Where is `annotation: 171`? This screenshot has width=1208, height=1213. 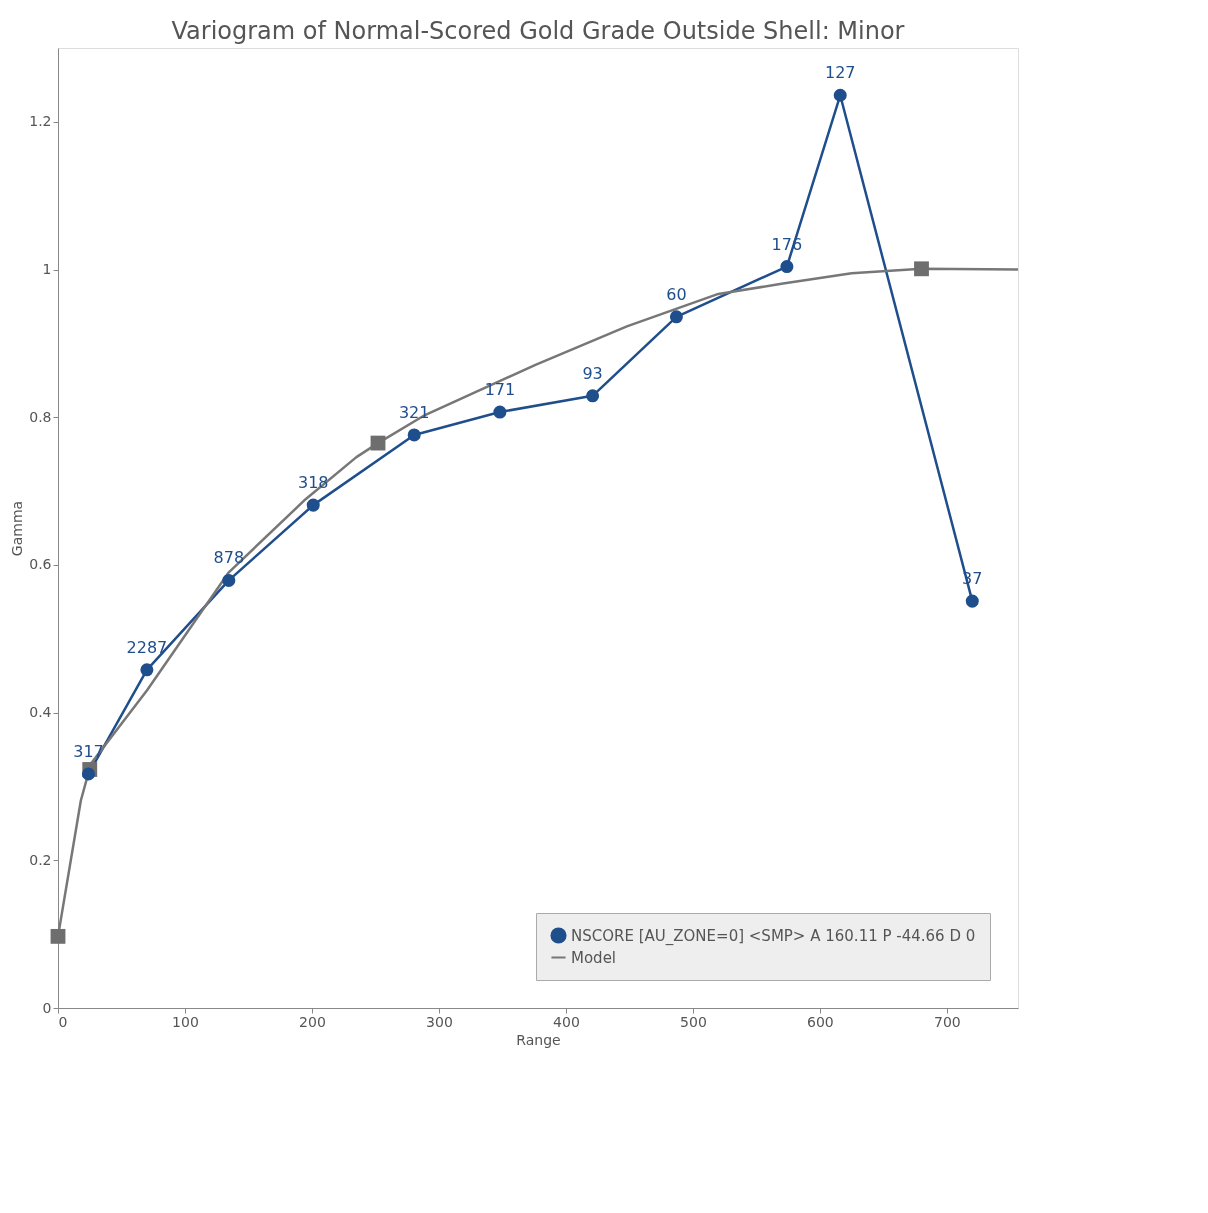
annotation: 171 is located at coordinates (500, 390).